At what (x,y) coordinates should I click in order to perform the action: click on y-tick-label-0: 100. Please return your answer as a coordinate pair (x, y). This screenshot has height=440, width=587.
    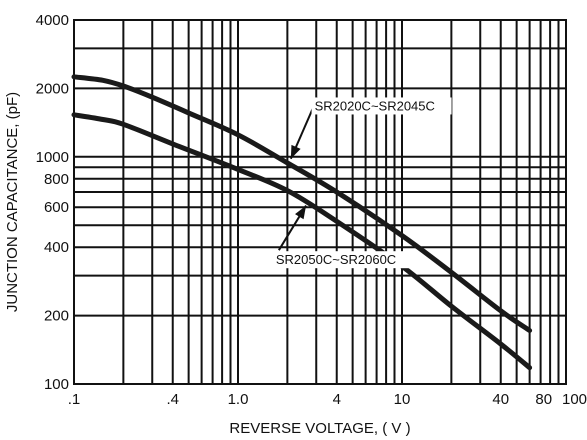
    Looking at the image, I should click on (56, 384).